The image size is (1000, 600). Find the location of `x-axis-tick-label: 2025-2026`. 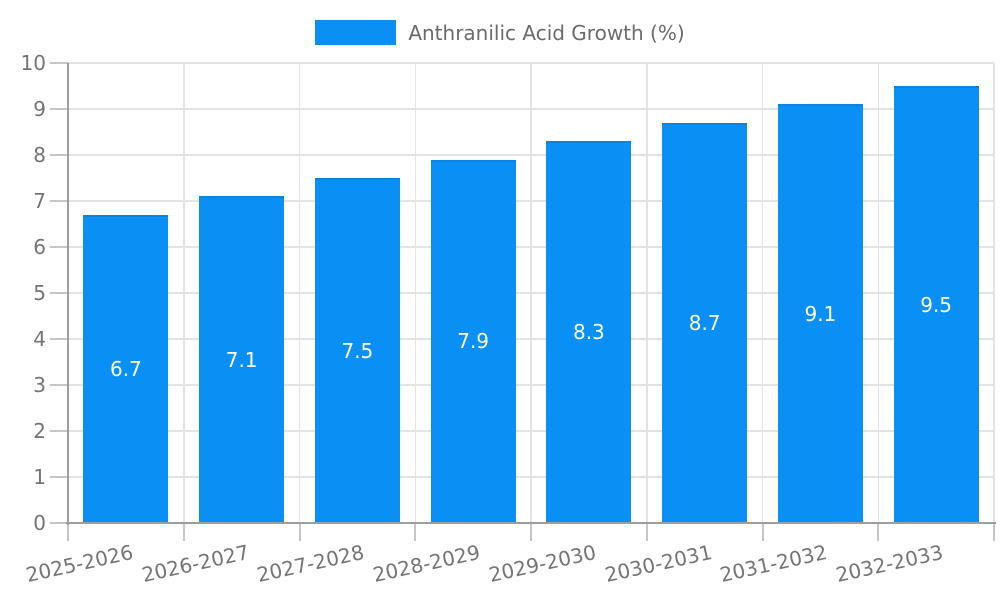

x-axis-tick-label: 2025-2026 is located at coordinates (79, 564).